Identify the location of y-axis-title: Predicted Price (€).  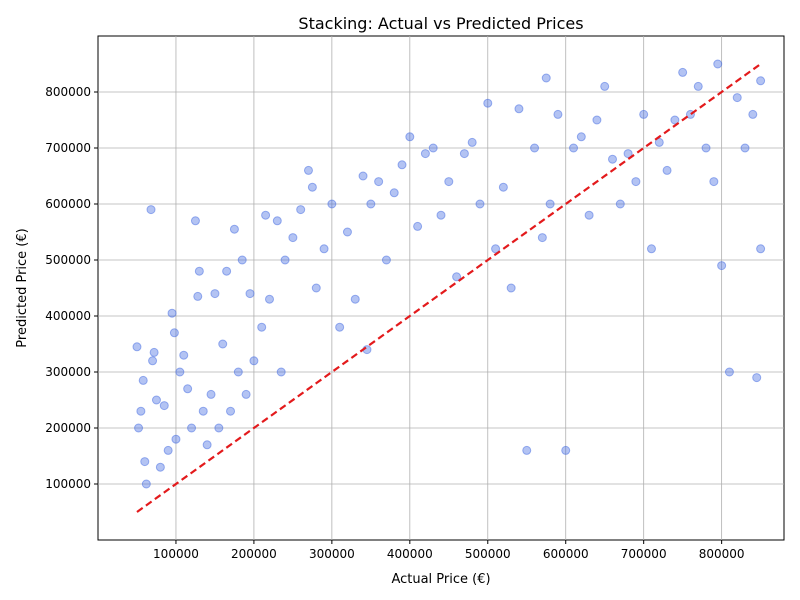
(22, 287).